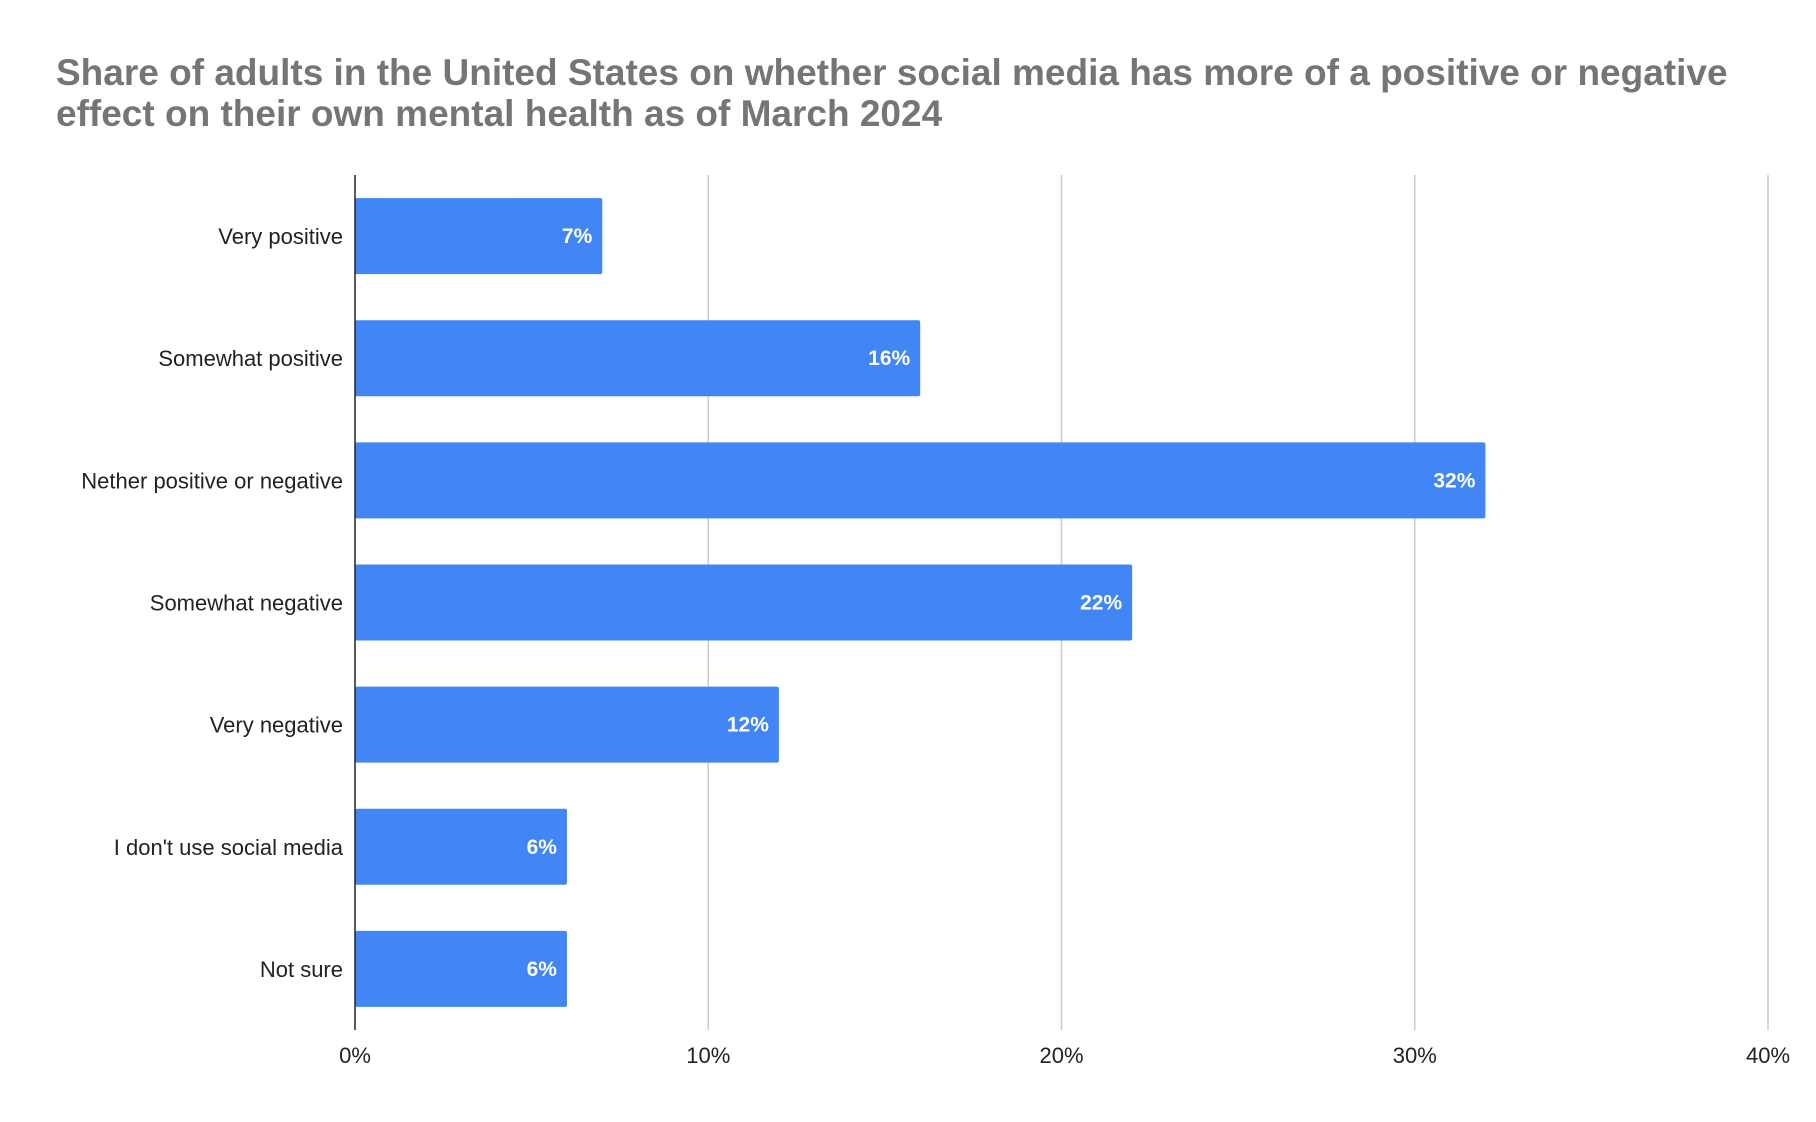  Describe the element at coordinates (1454, 480) in the screenshot. I see `data-label: 32%` at that location.